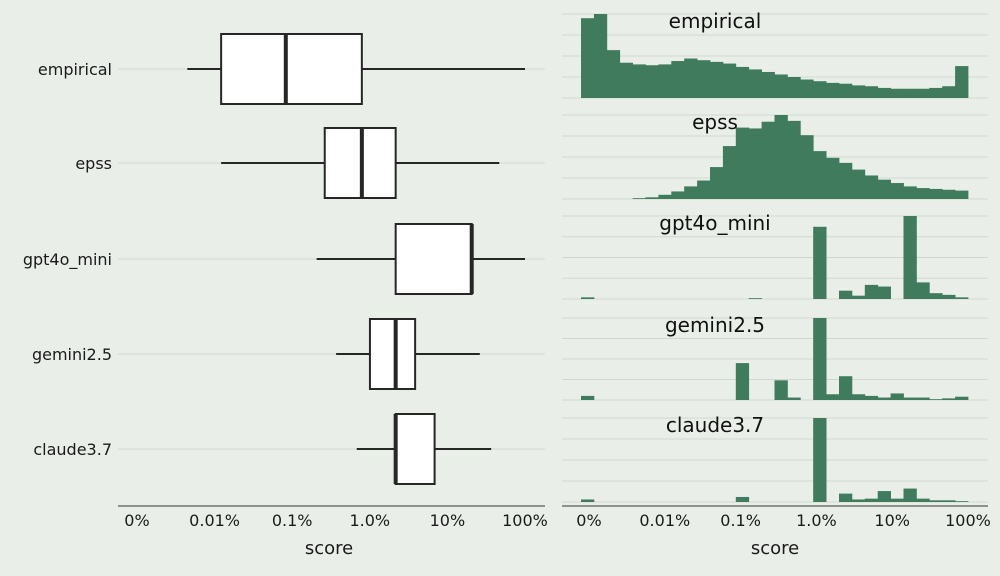  What do you see at coordinates (72, 449) in the screenshot?
I see `category-label: claude3.7` at bounding box center [72, 449].